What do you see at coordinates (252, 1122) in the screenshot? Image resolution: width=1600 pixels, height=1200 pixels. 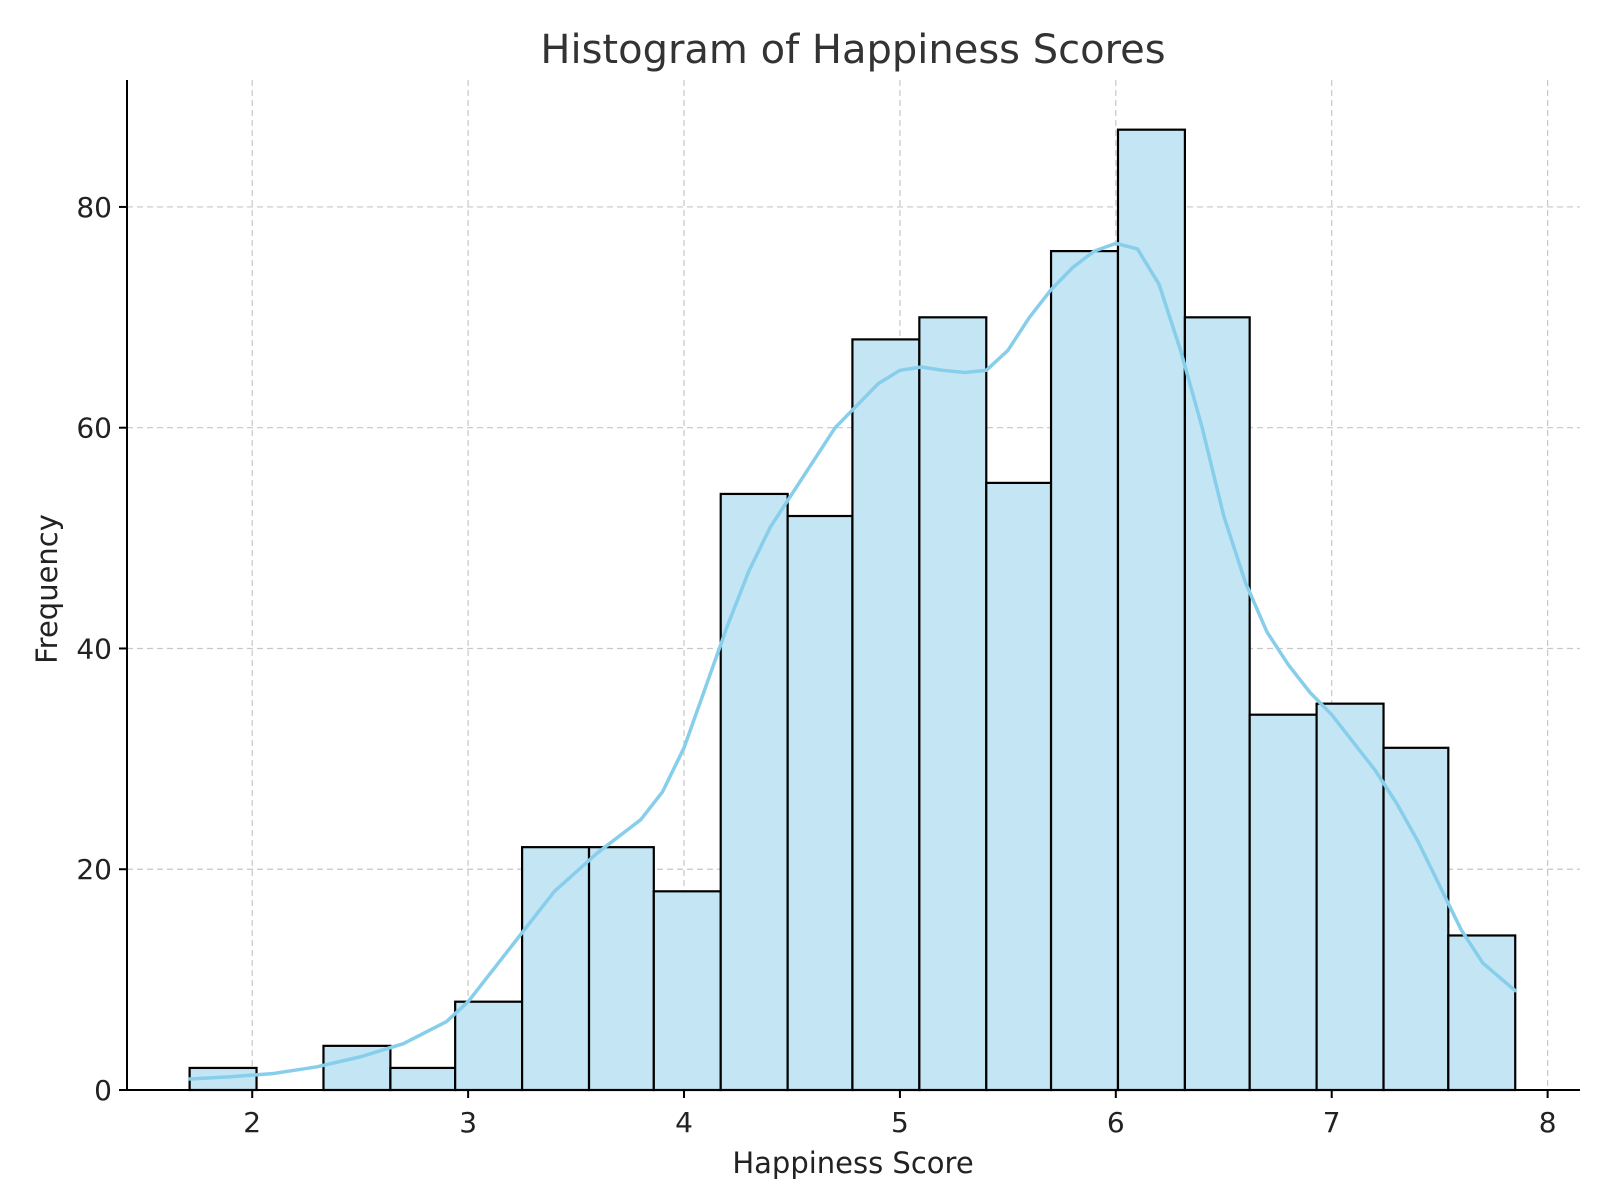 I see `x-tick-label: 2` at bounding box center [252, 1122].